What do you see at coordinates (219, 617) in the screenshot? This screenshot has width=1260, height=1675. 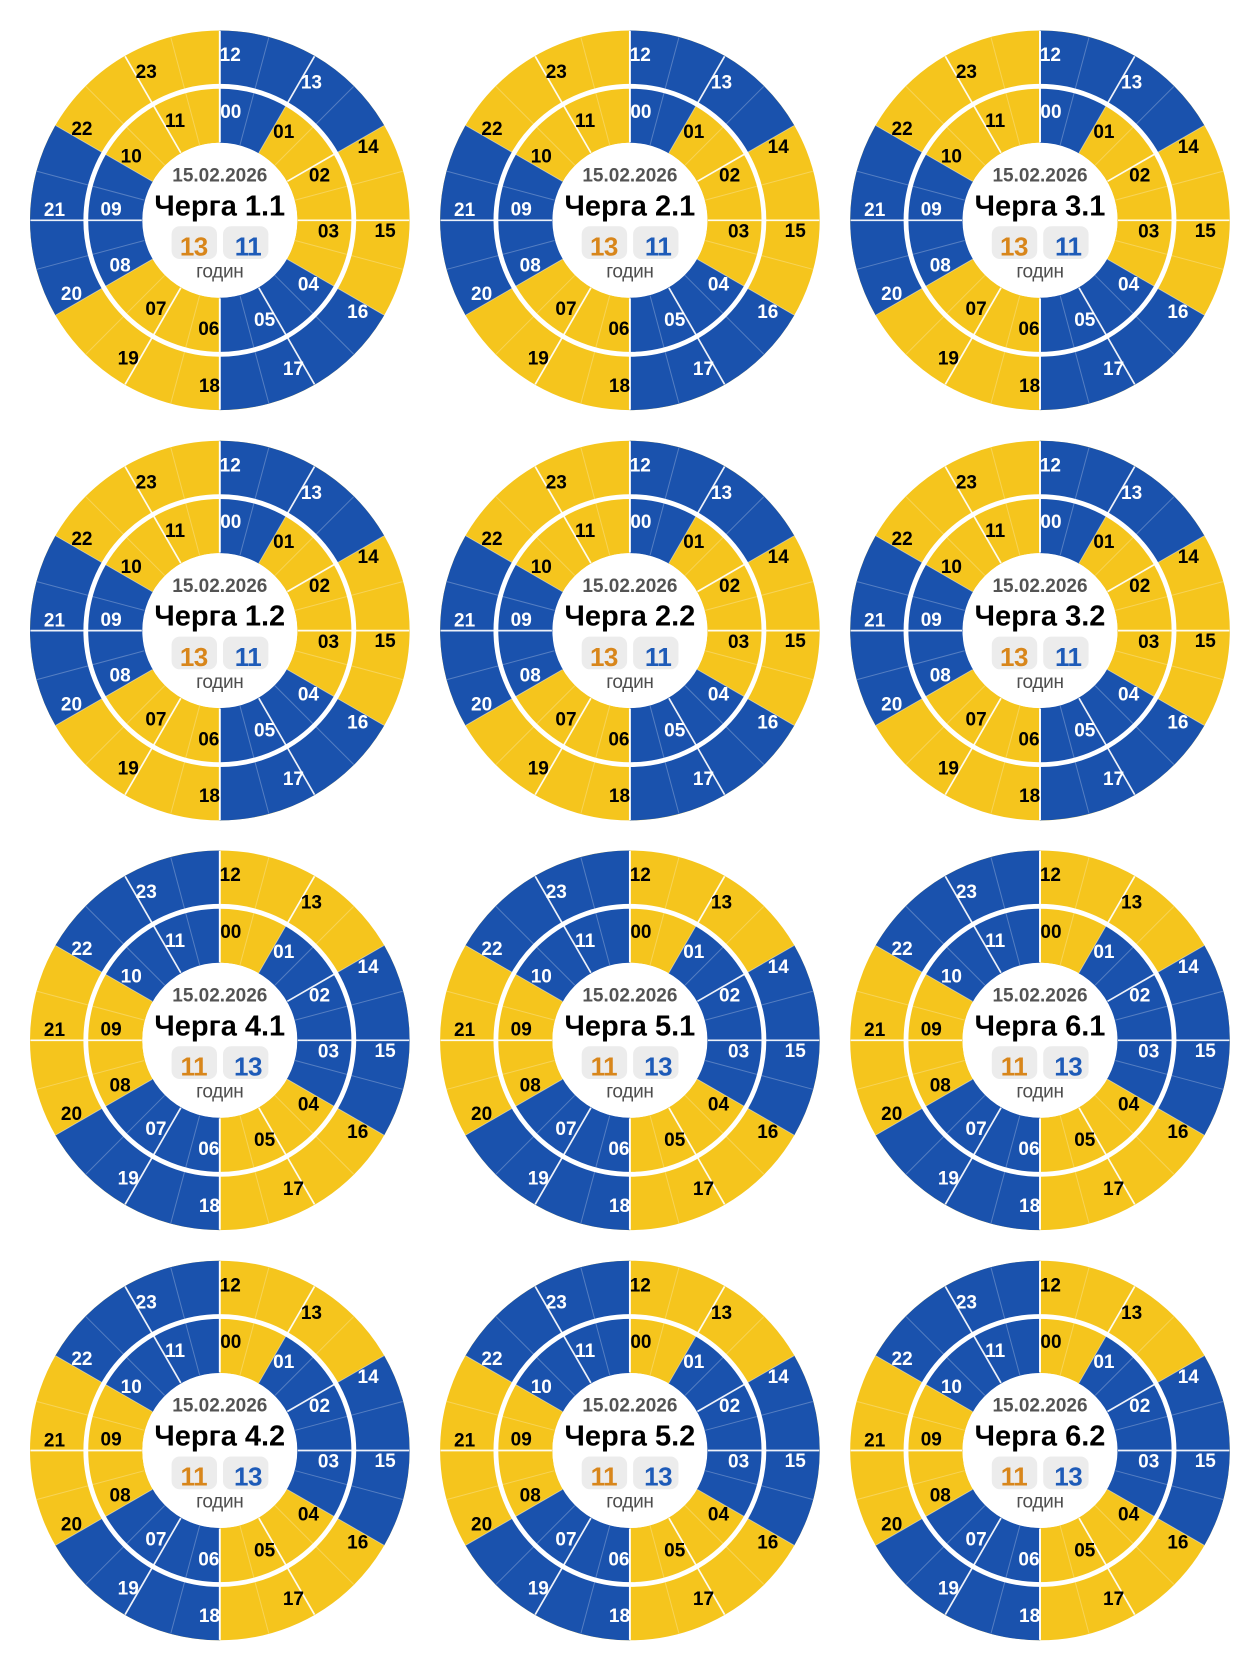 I see `svg-text: Черга 1.2` at bounding box center [219, 617].